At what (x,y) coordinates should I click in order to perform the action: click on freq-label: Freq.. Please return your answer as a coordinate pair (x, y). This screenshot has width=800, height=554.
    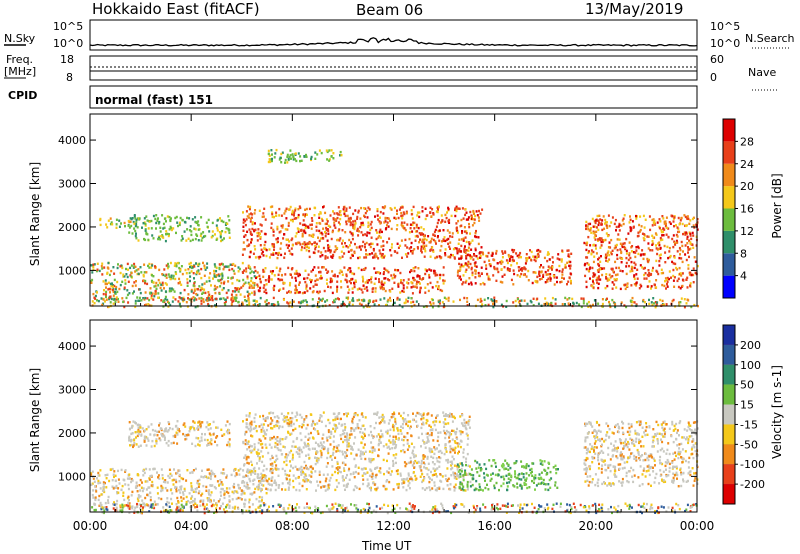
    Looking at the image, I should click on (20, 59).